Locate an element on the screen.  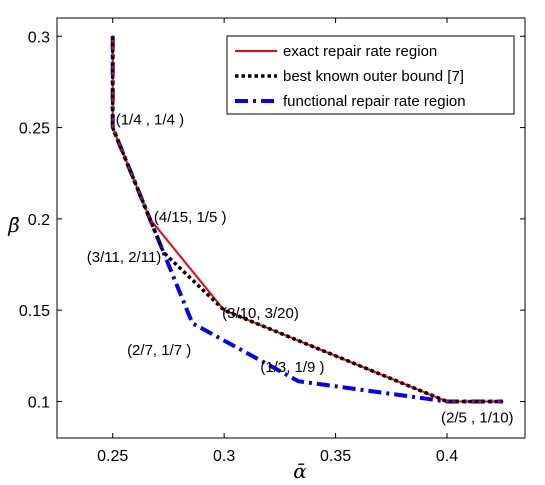
point-annotation: (1/3, 1/9 ) is located at coordinates (292, 367).